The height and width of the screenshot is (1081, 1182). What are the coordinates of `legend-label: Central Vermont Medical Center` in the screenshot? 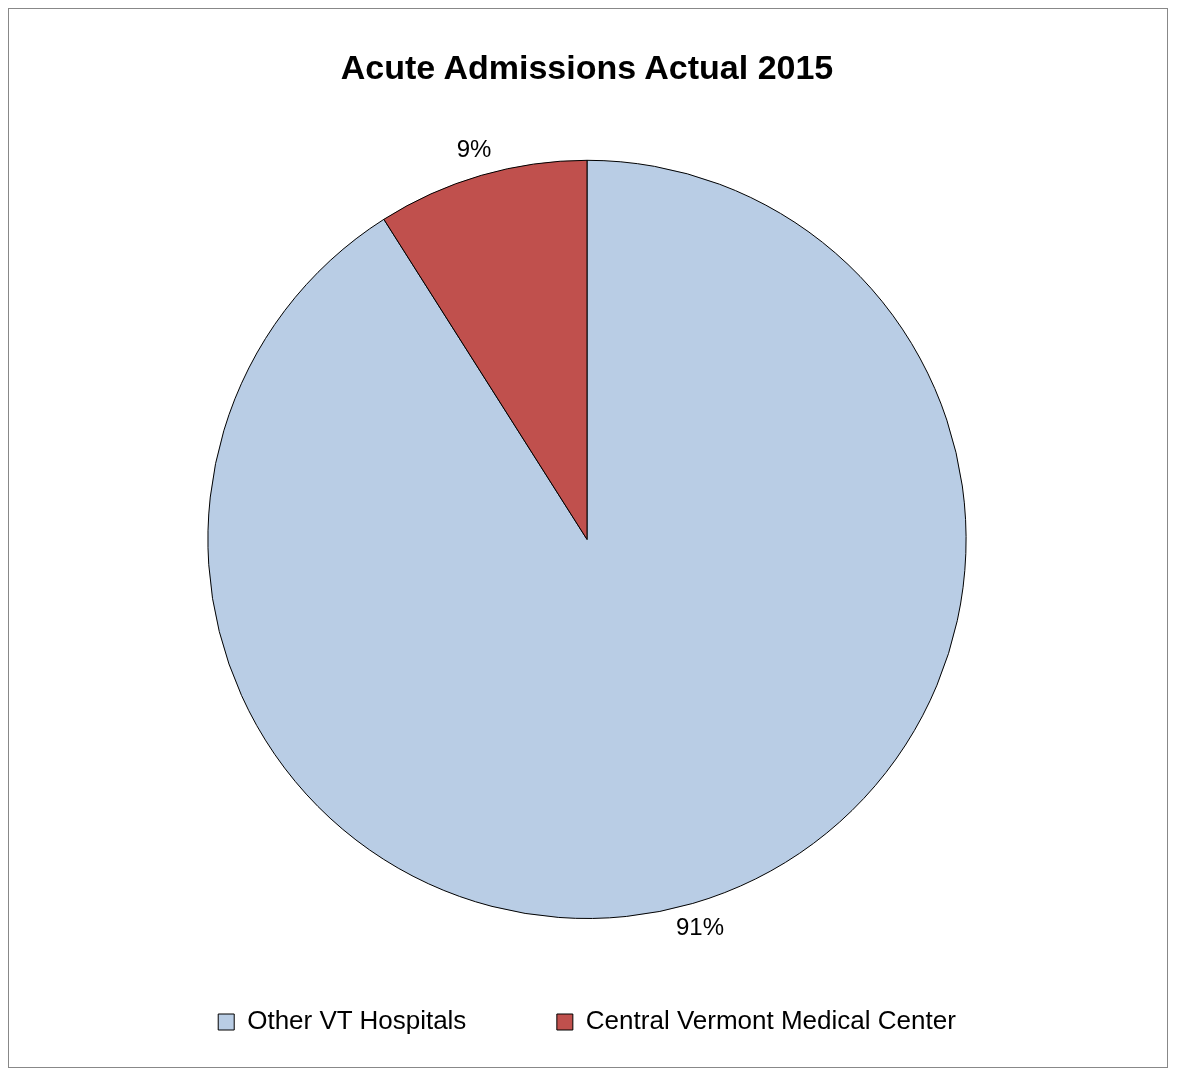 It's located at (771, 1020).